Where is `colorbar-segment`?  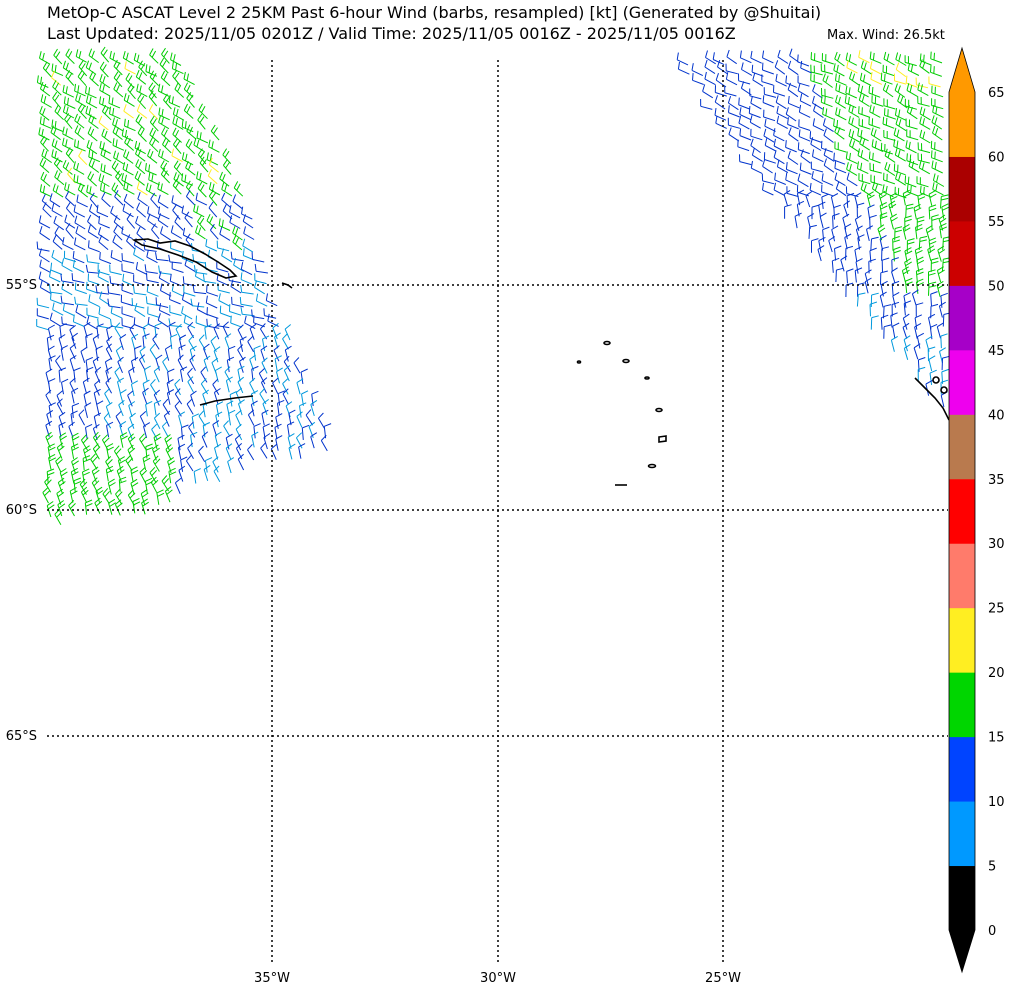
colorbar-segment is located at coordinates (962, 124).